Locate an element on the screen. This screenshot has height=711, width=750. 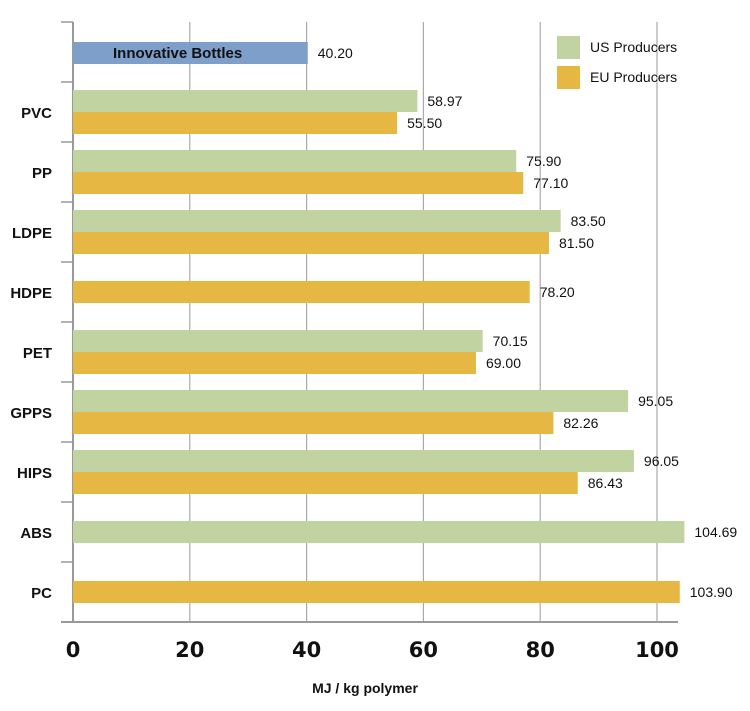
legend-label: EU Producers is located at coordinates (633, 77).